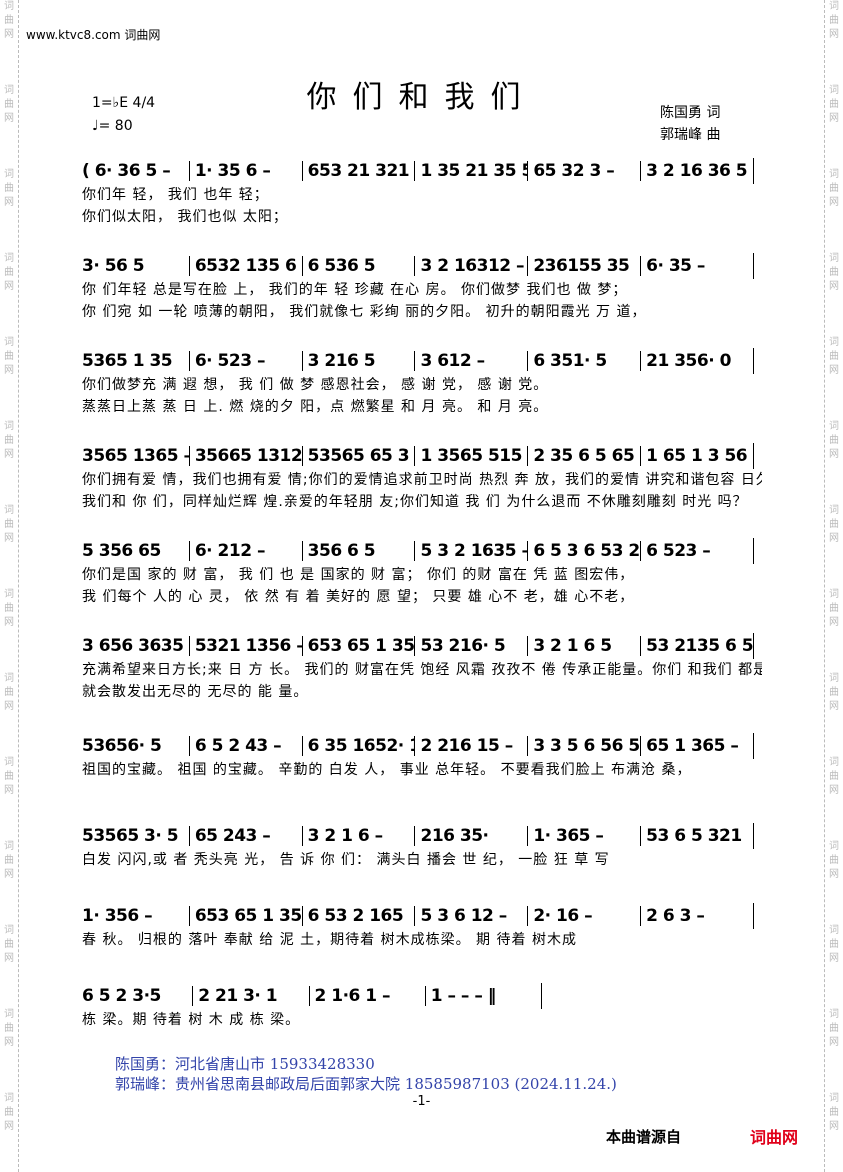 The height and width of the screenshot is (1172, 843). I want to click on lyric-line: 你们做梦充 满 遐 想， 我 们 做 梦 感恩社会， 感 谢 党， 感 谢 党。, so click(315, 385).